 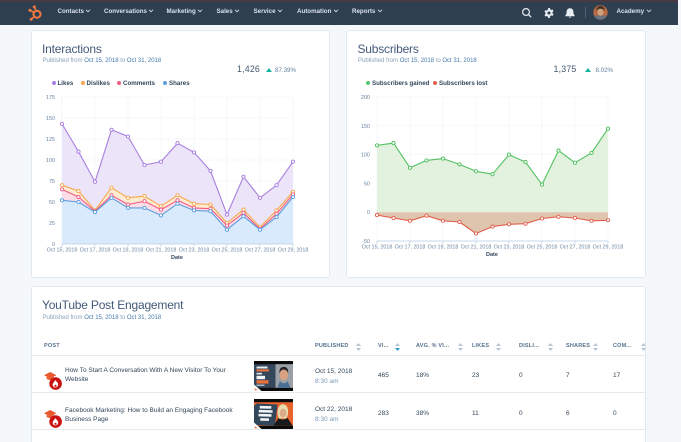 What do you see at coordinates (52, 182) in the screenshot?
I see `svg-text: 75` at bounding box center [52, 182].